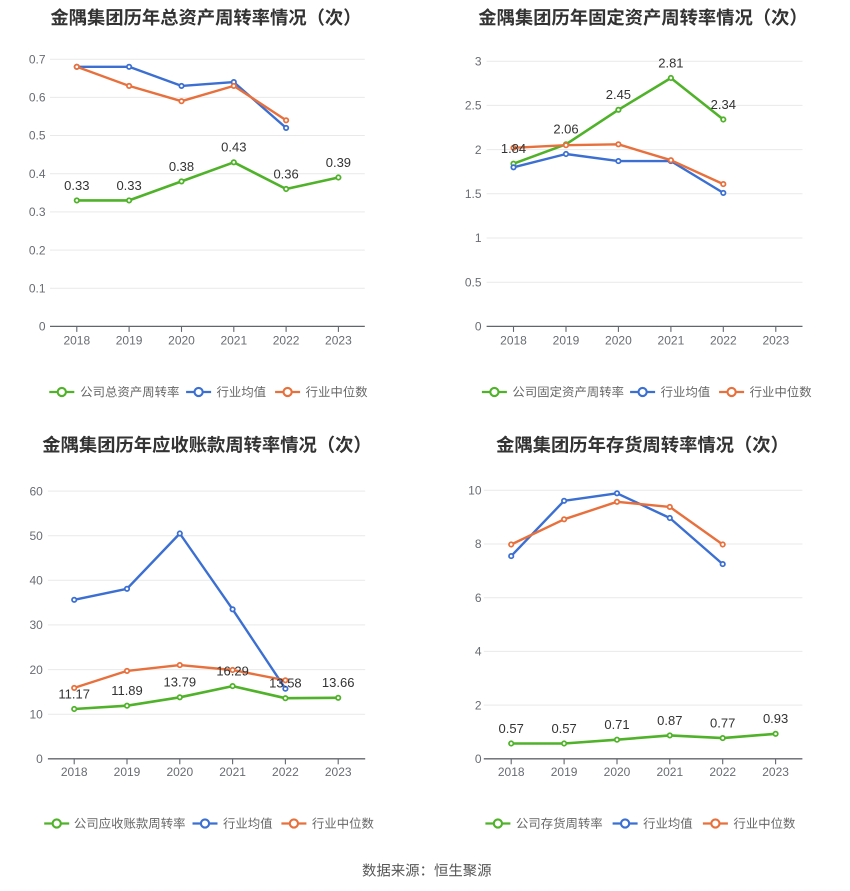  Describe the element at coordinates (338, 682) in the screenshot. I see `svg-text: 13.66` at that location.